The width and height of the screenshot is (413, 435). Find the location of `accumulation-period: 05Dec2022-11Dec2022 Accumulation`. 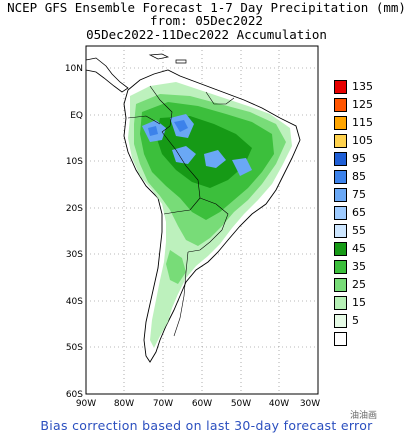

accumulation-period: 05Dec2022-11Dec2022 Accumulation is located at coordinates (206, 34).